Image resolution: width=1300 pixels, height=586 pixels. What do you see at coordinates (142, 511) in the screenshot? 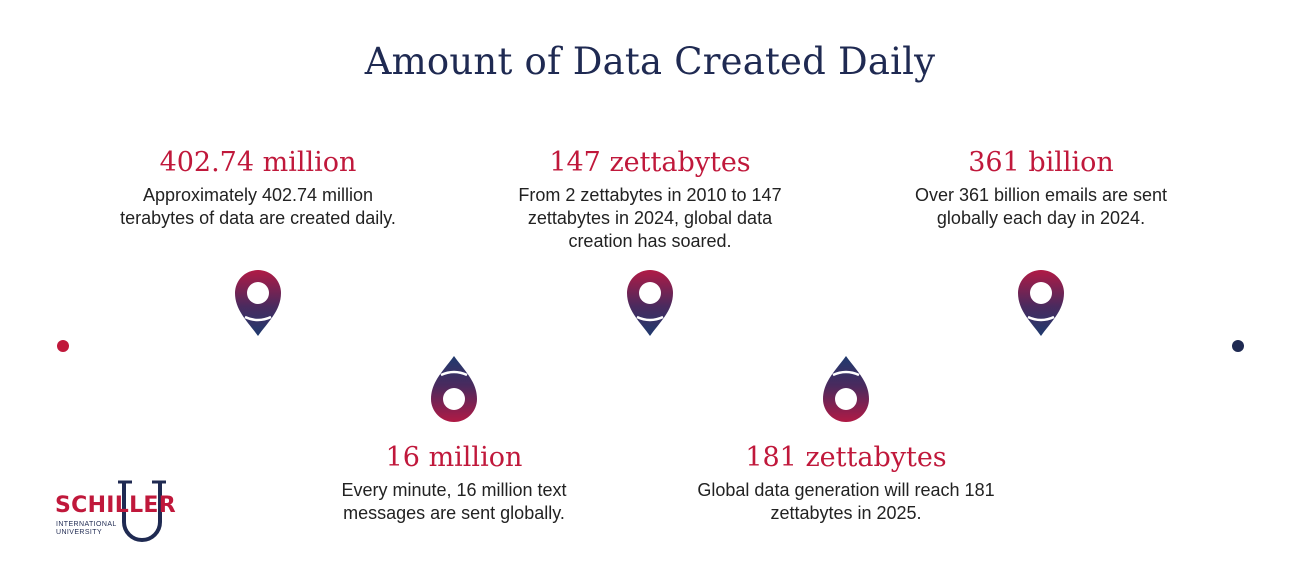
I see `logo-u-mark` at bounding box center [142, 511].